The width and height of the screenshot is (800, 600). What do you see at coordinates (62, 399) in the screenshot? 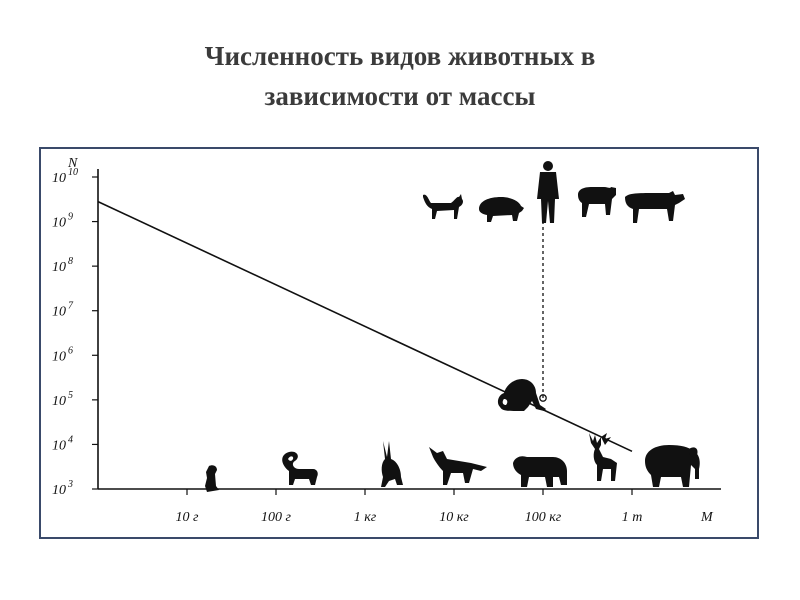
I see `y-tick-label: 10 5` at bounding box center [62, 399].